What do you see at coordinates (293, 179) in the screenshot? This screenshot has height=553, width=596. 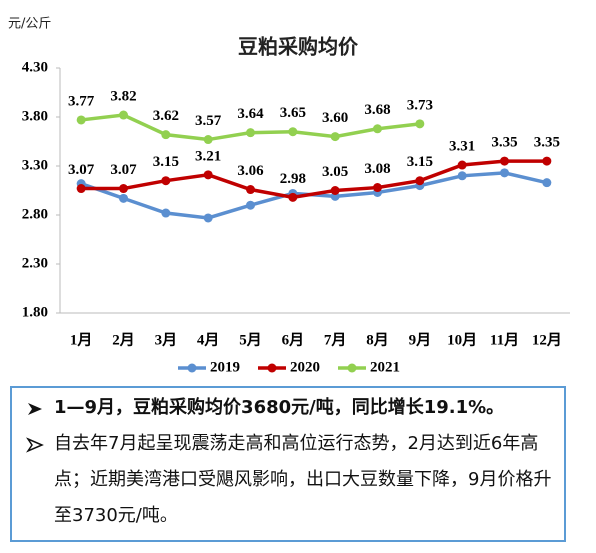 I see `data-label: 2.98` at bounding box center [293, 179].